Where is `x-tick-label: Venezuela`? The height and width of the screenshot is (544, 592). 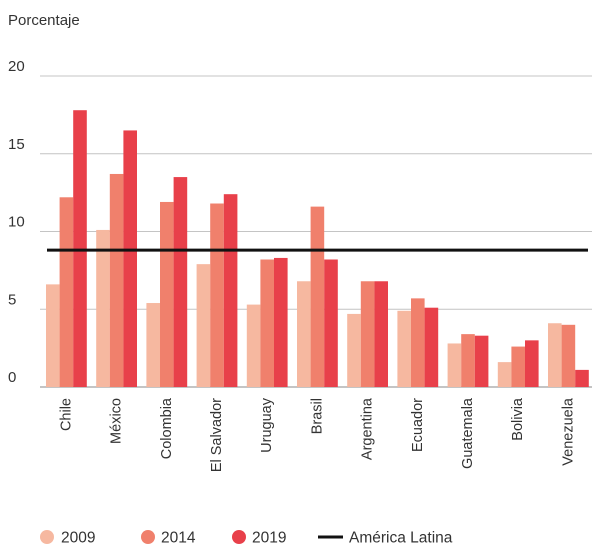 x-tick-label: Venezuela is located at coordinates (568, 431).